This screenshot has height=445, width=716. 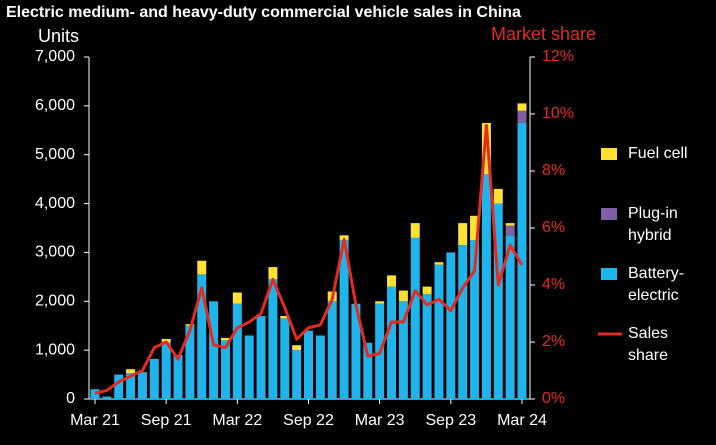 I want to click on y-tick-label: 6,000, so click(x=55, y=105).